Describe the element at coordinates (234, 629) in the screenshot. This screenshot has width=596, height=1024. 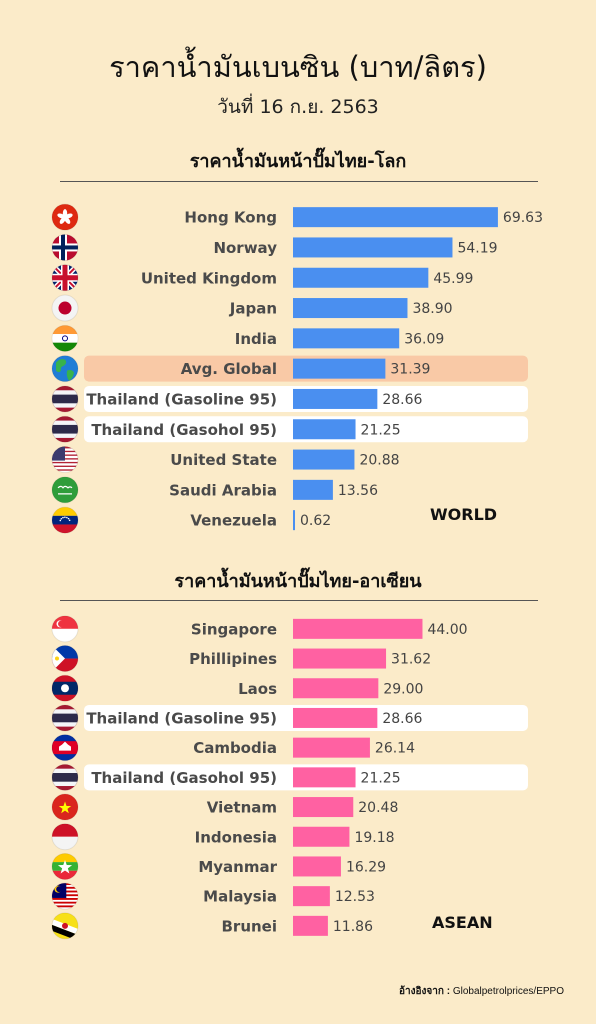
I see `category-label: Singapore` at that location.